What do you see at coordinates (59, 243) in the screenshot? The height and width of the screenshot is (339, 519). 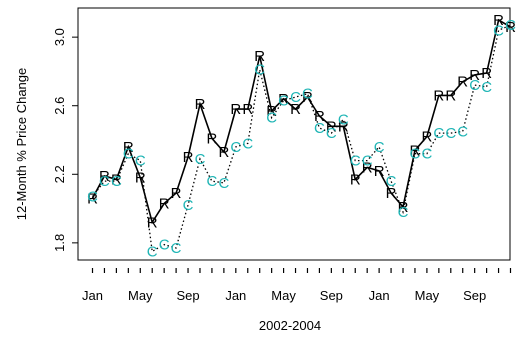 I see `y-tick-label: 1.8` at bounding box center [59, 243].